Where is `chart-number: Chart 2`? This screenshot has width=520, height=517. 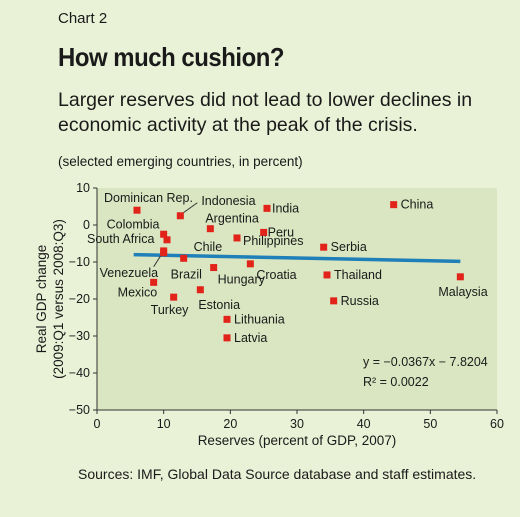
chart-number: Chart 2 is located at coordinates (83, 18).